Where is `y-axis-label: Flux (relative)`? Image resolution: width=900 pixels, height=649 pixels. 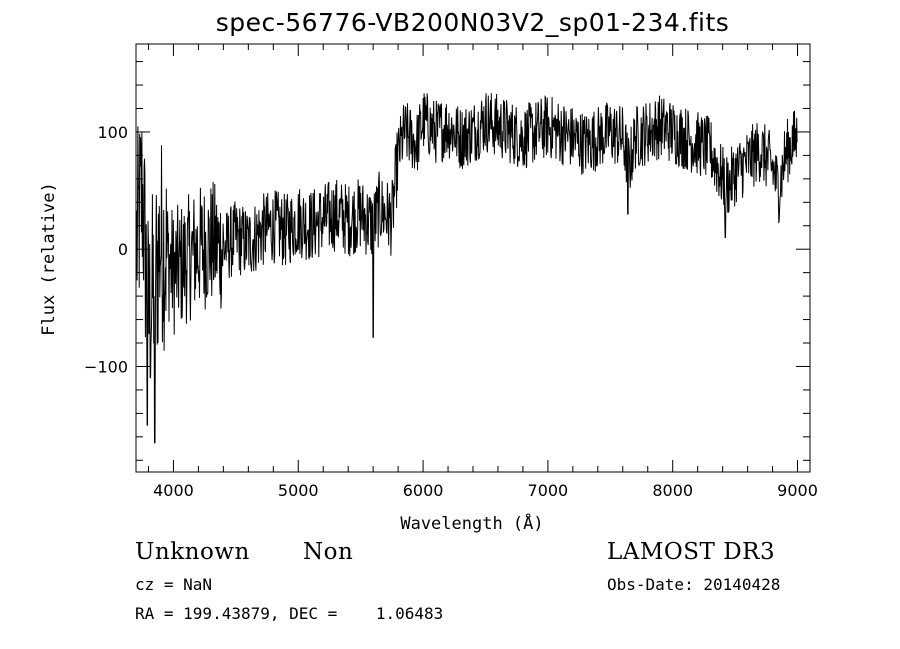 y-axis-label: Flux (relative) is located at coordinates (49, 259).